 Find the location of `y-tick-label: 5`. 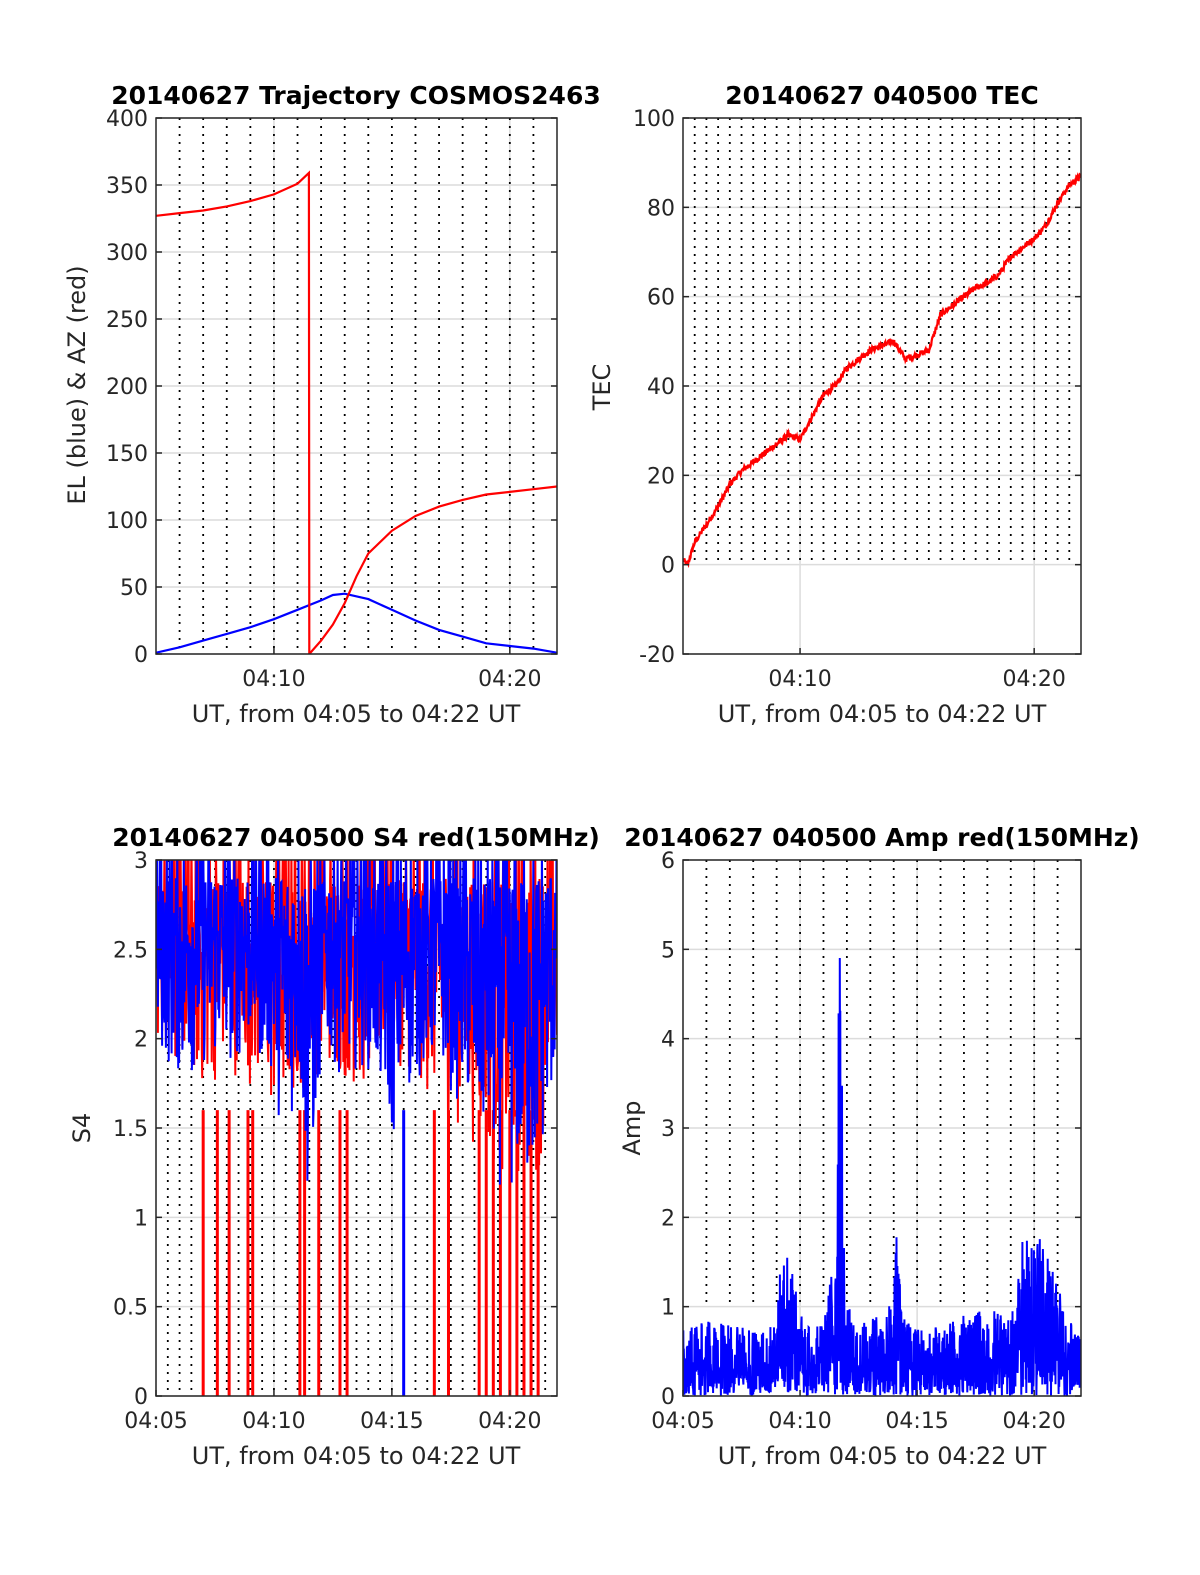

y-tick-label: 5 is located at coordinates (668, 950).